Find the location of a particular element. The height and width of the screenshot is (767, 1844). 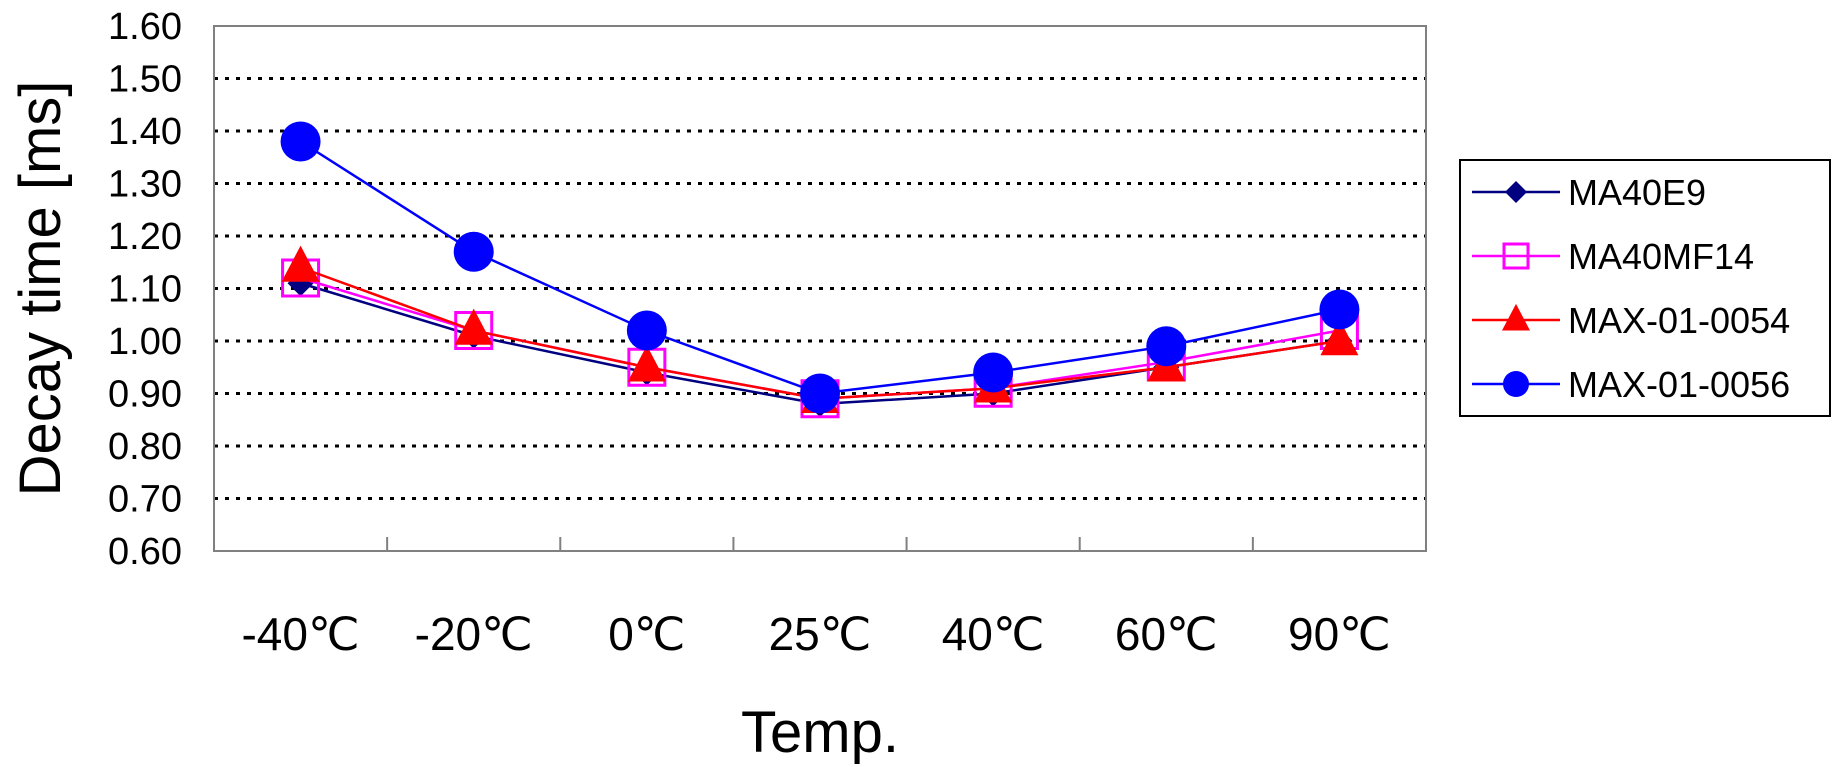

y-tick-label: 1.30 is located at coordinates (145, 185).